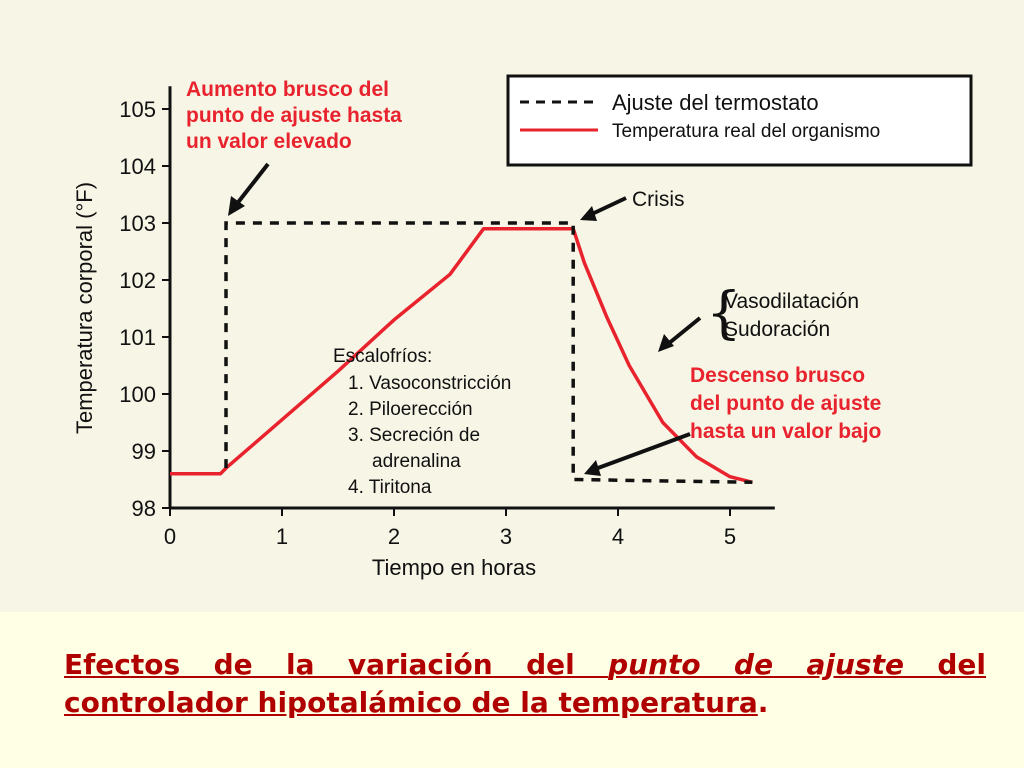 The image size is (1024, 768). What do you see at coordinates (282, 536) in the screenshot?
I see `x-tick-label: 1` at bounding box center [282, 536].